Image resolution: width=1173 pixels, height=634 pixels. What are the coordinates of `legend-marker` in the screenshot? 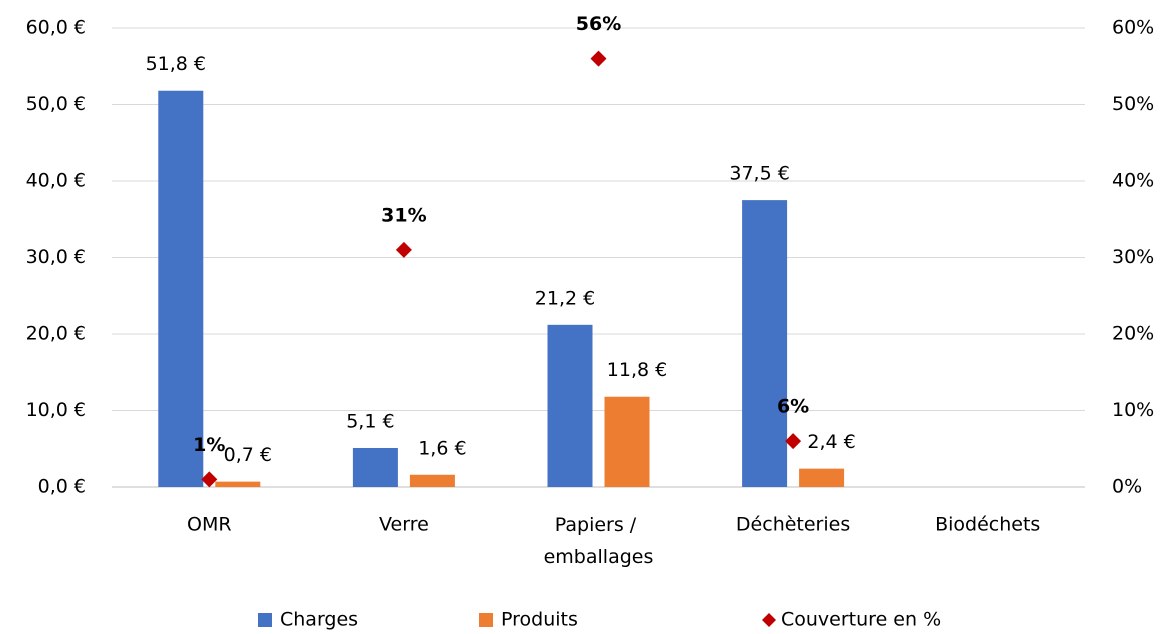 It's located at (769, 620).